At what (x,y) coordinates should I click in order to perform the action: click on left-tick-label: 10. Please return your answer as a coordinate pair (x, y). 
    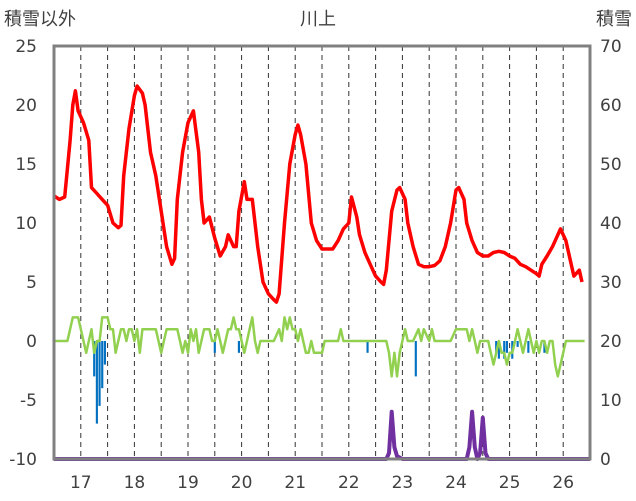
    Looking at the image, I should click on (26, 224).